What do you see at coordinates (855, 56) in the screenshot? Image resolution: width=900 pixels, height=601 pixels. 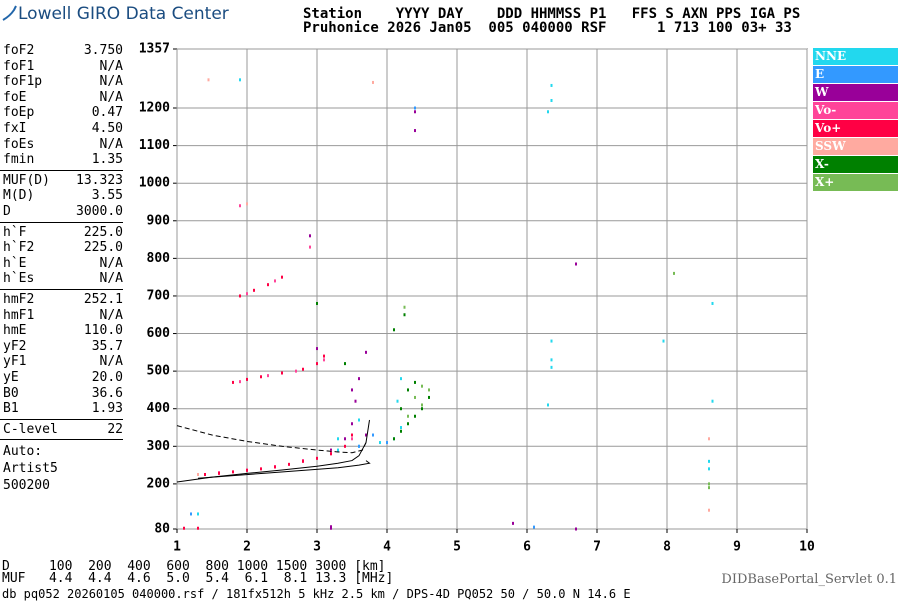 I see `legend-entry: NNE` at bounding box center [855, 56].